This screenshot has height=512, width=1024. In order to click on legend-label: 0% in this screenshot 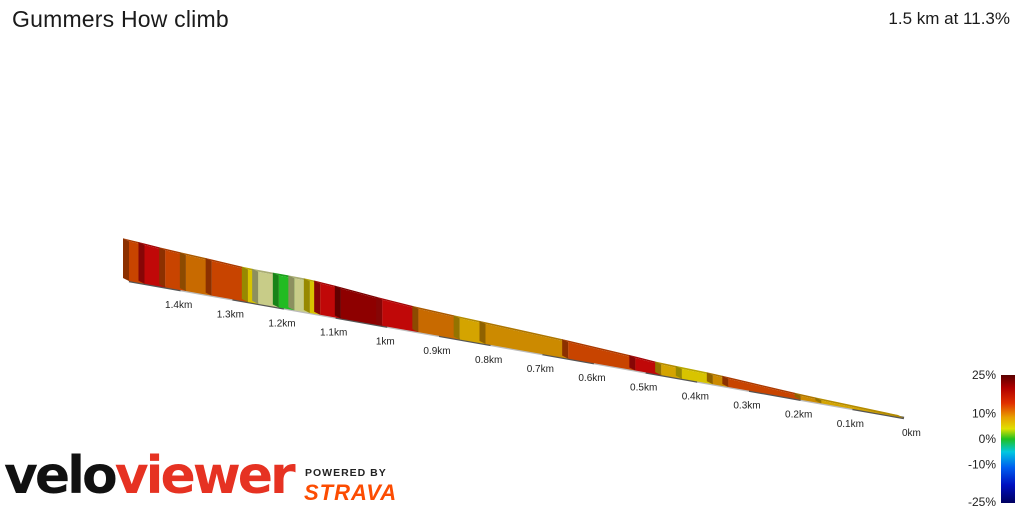, I will do `click(988, 439)`.